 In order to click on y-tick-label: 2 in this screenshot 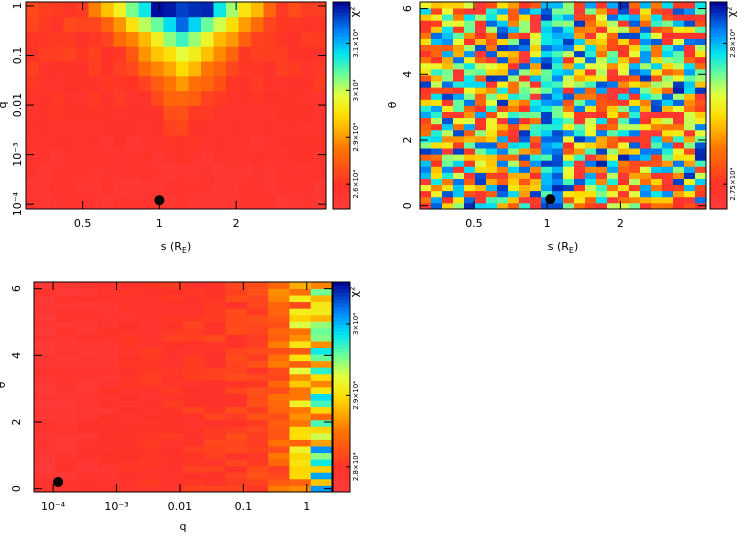, I will do `click(16, 422)`.